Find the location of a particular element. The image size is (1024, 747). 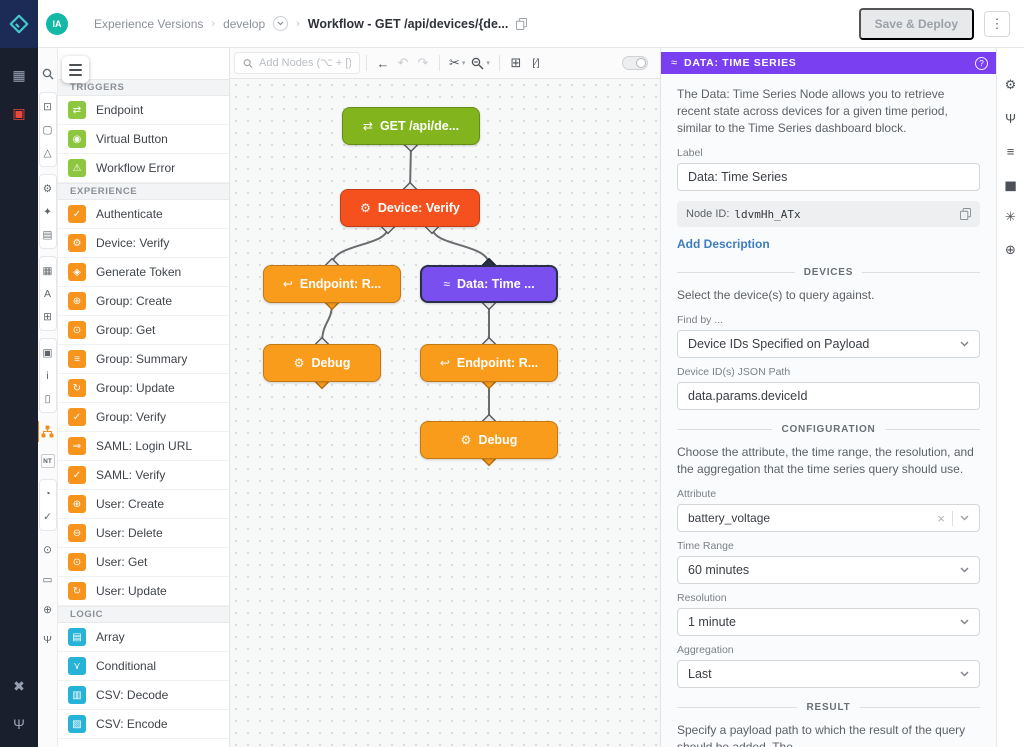

palette-item: ≡ Group: Summary is located at coordinates (143, 359).